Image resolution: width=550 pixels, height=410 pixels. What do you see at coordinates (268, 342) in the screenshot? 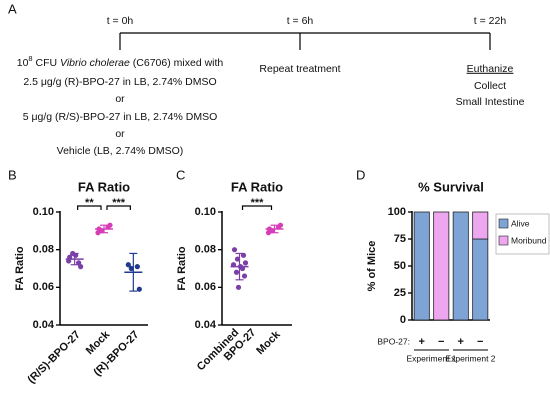
I see `x-tick-label: Mock` at bounding box center [268, 342].